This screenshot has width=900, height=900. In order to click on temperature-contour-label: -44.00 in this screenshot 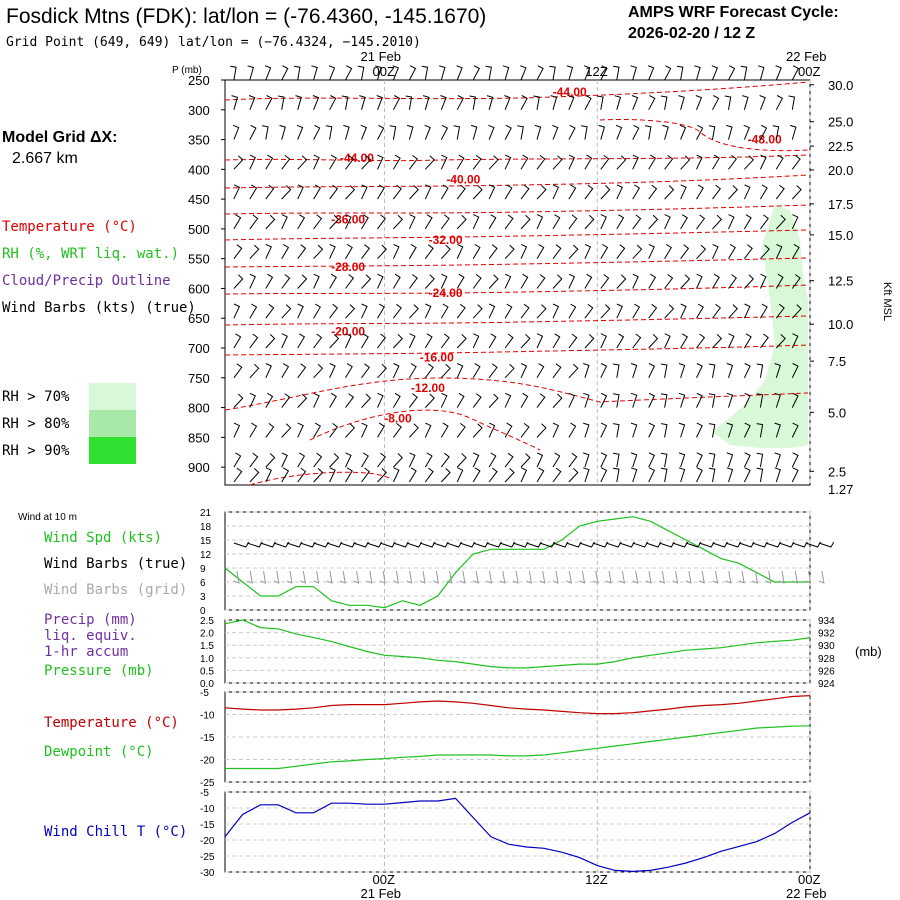, I will do `click(357, 158)`.